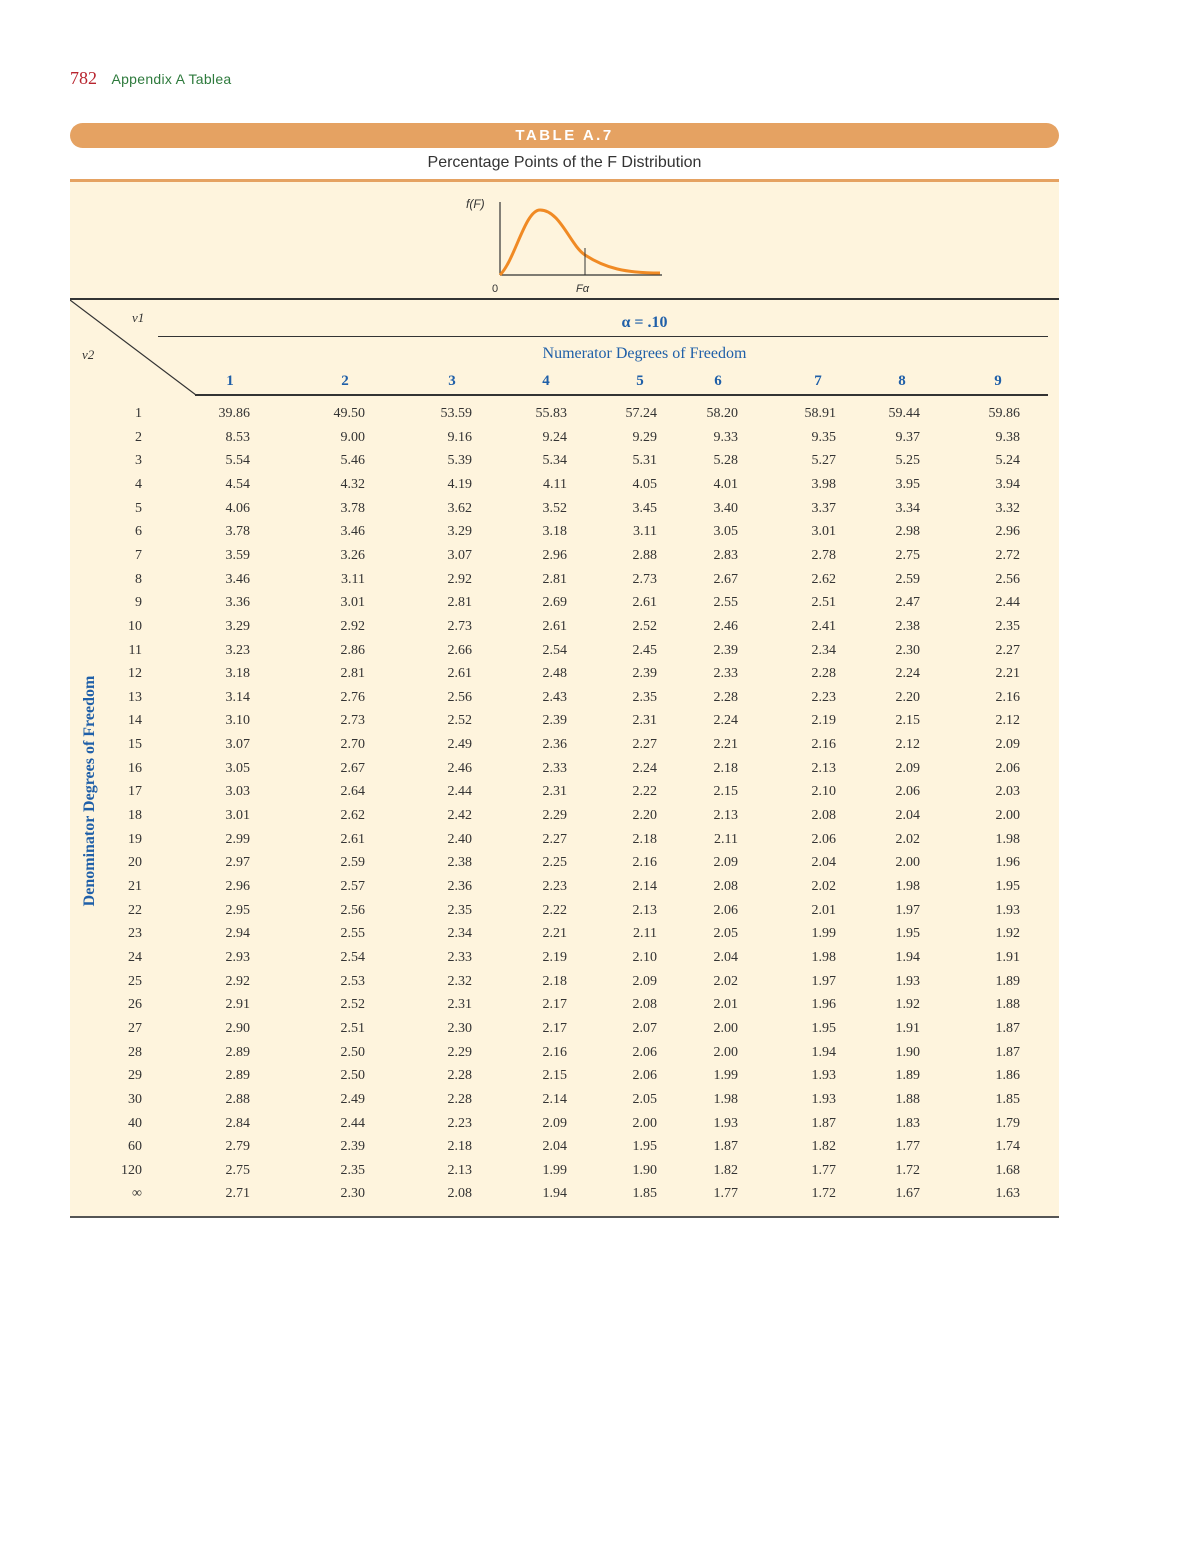 Image resolution: width=1200 pixels, height=1553 pixels. Describe the element at coordinates (460, 650) in the screenshot. I see `table-cell: 2.66` at that location.